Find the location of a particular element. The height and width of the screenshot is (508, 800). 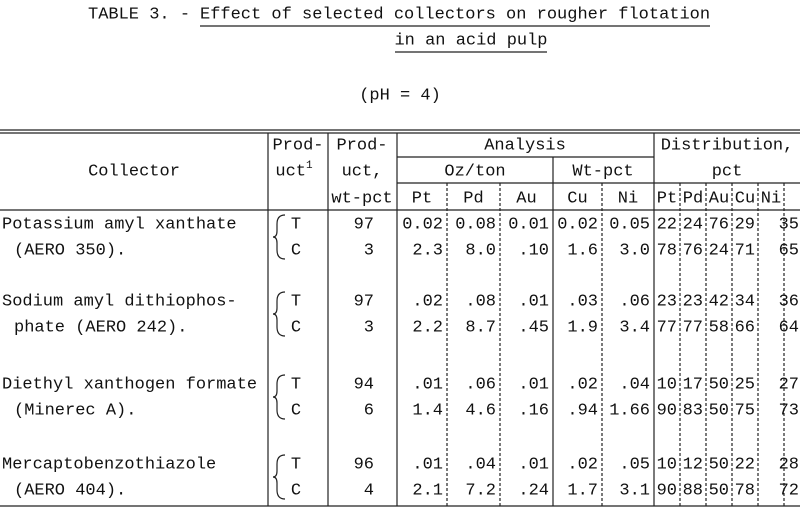

cell: 72 is located at coordinates (789, 490).